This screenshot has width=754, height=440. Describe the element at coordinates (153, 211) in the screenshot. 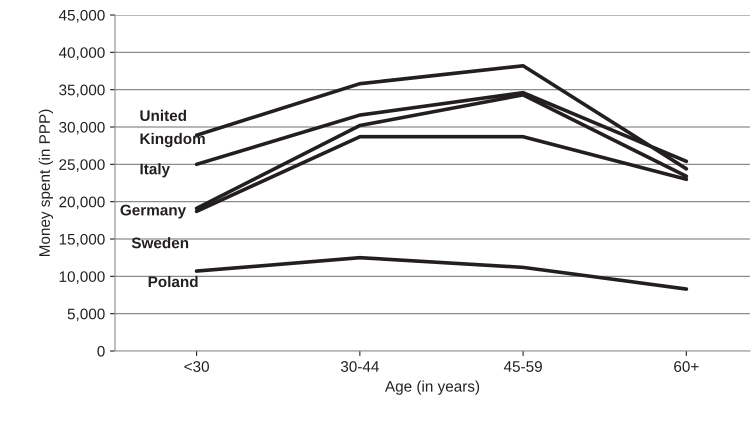

I see `series-label: Germany` at that location.